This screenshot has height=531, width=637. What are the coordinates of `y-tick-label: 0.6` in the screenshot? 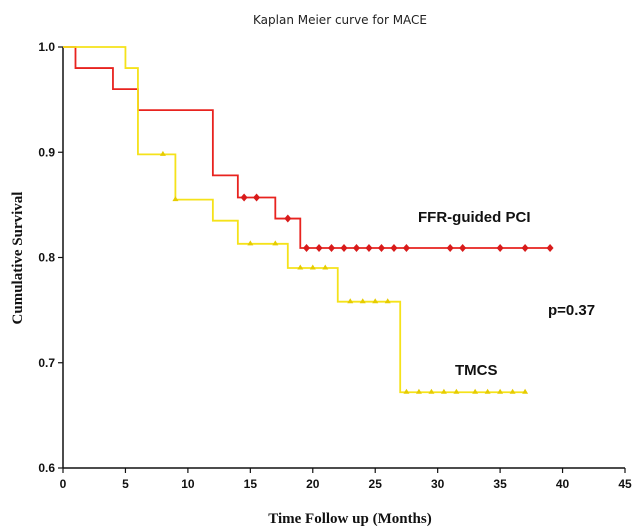 It's located at (46, 468).